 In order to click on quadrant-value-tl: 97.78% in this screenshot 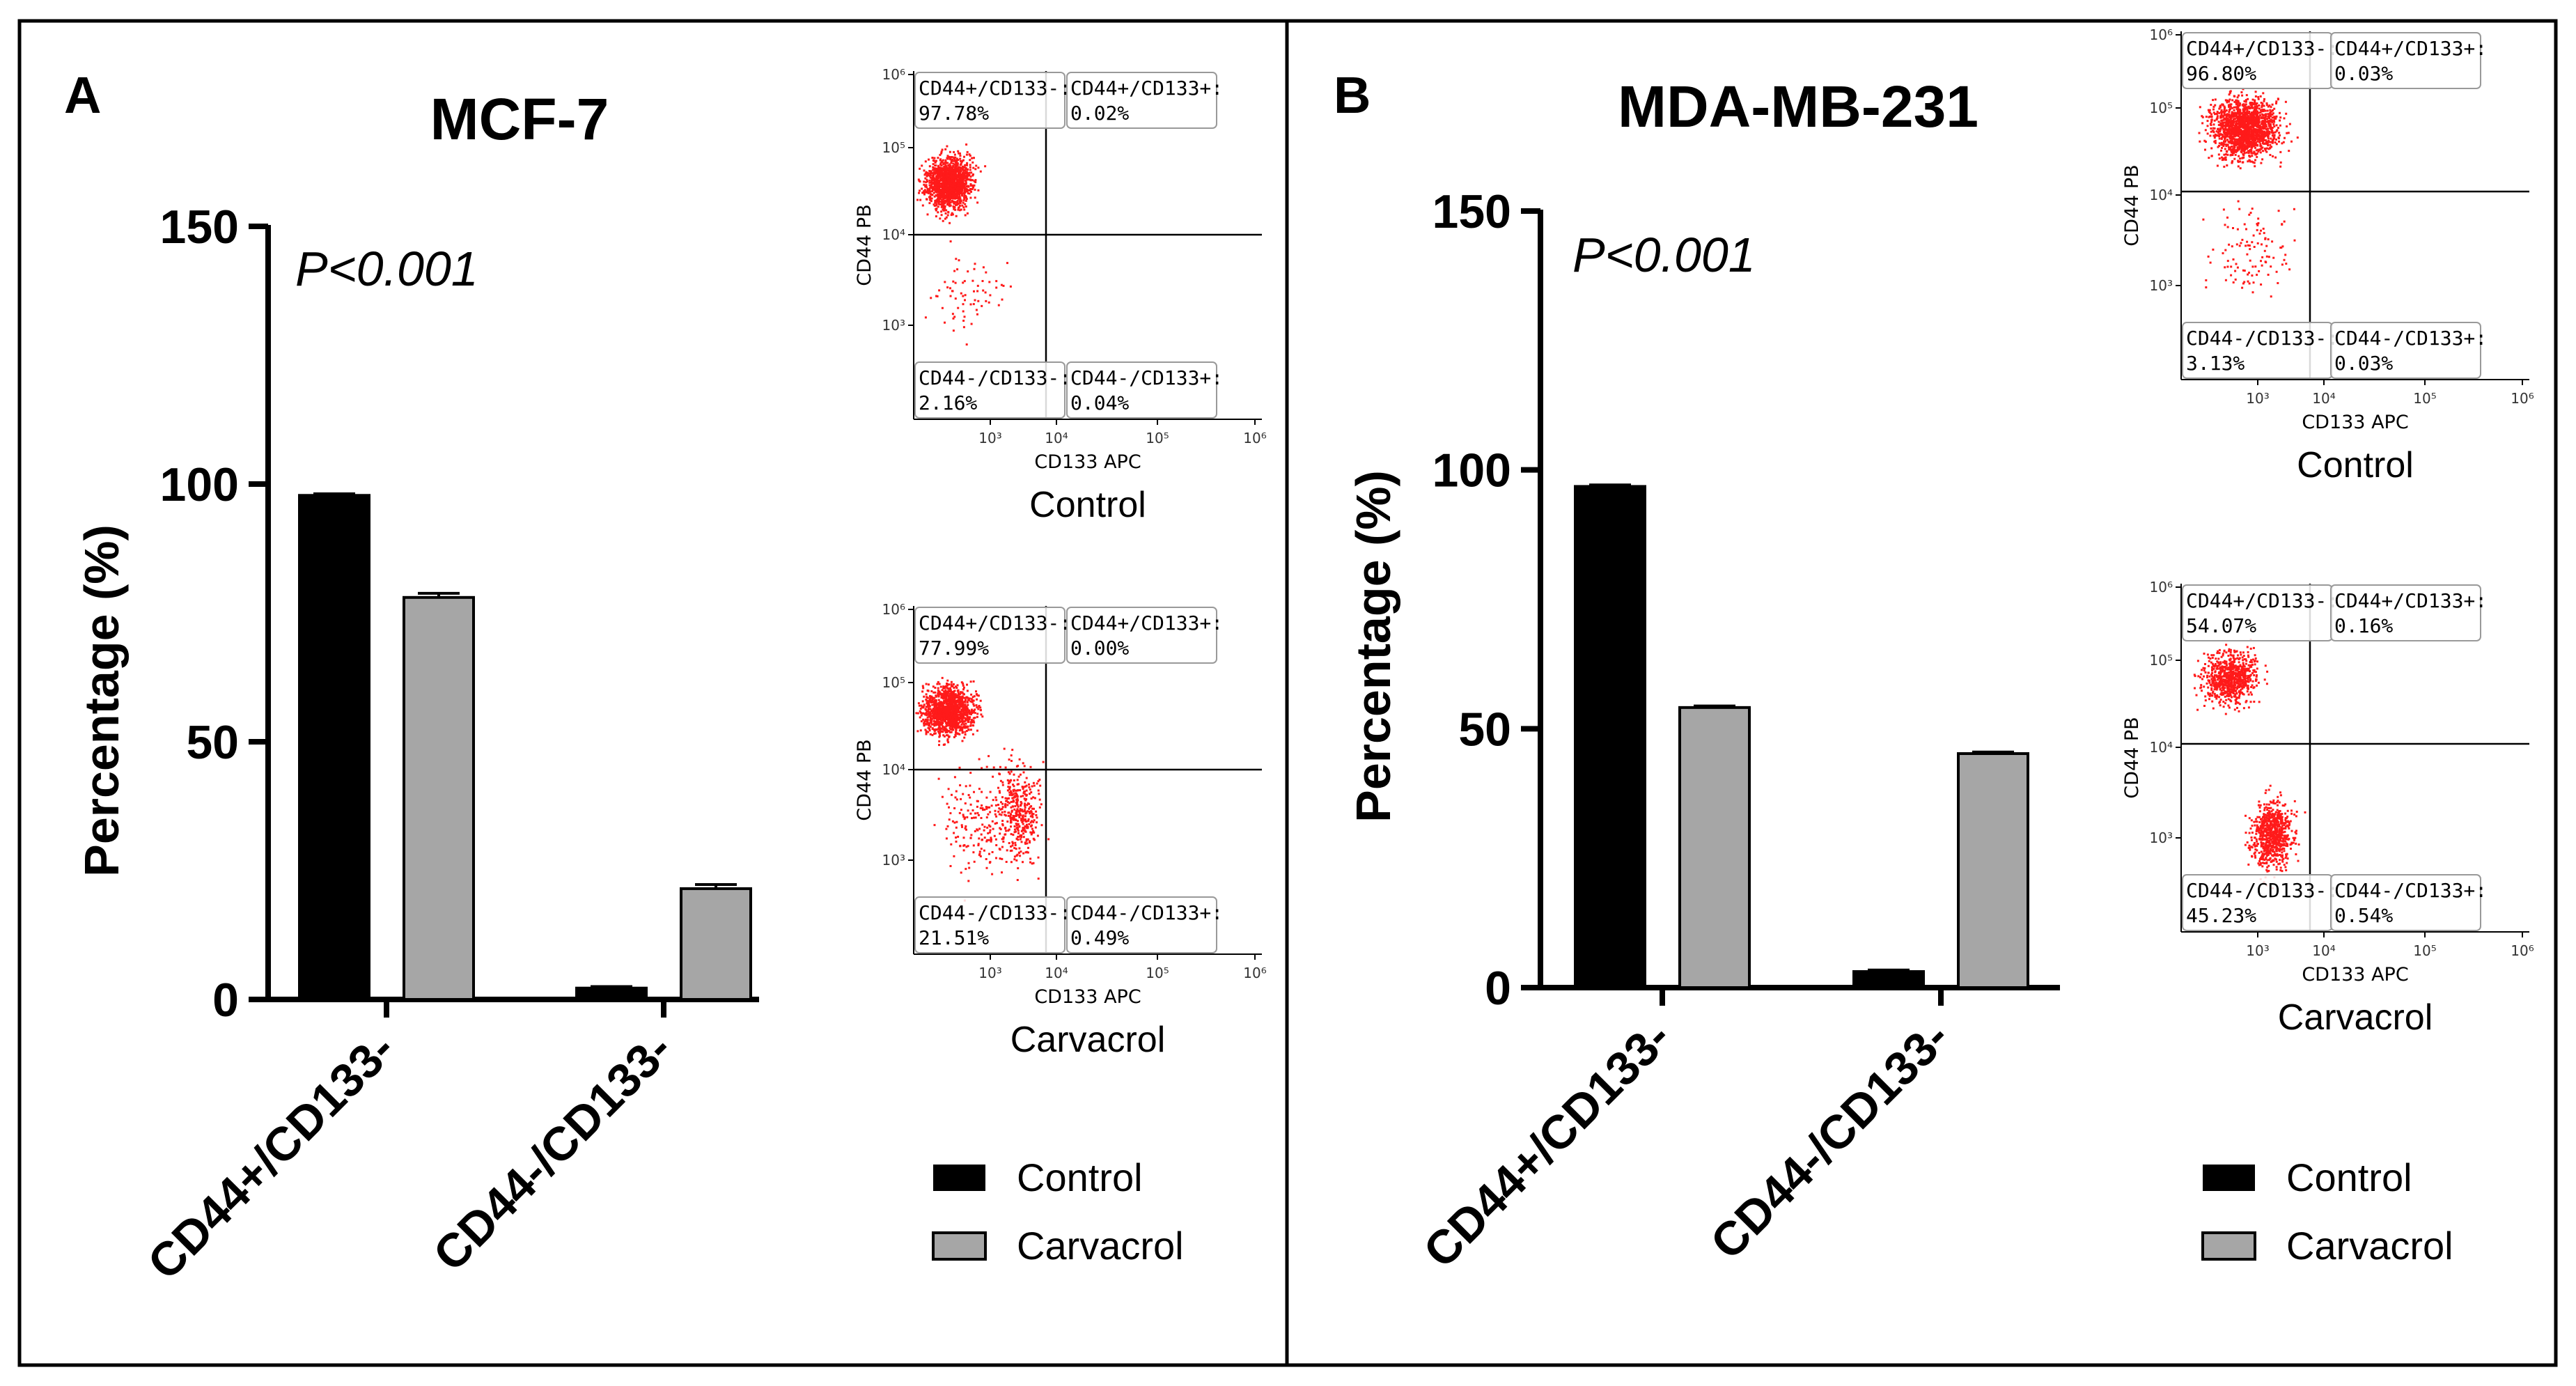, I will do `click(954, 113)`.